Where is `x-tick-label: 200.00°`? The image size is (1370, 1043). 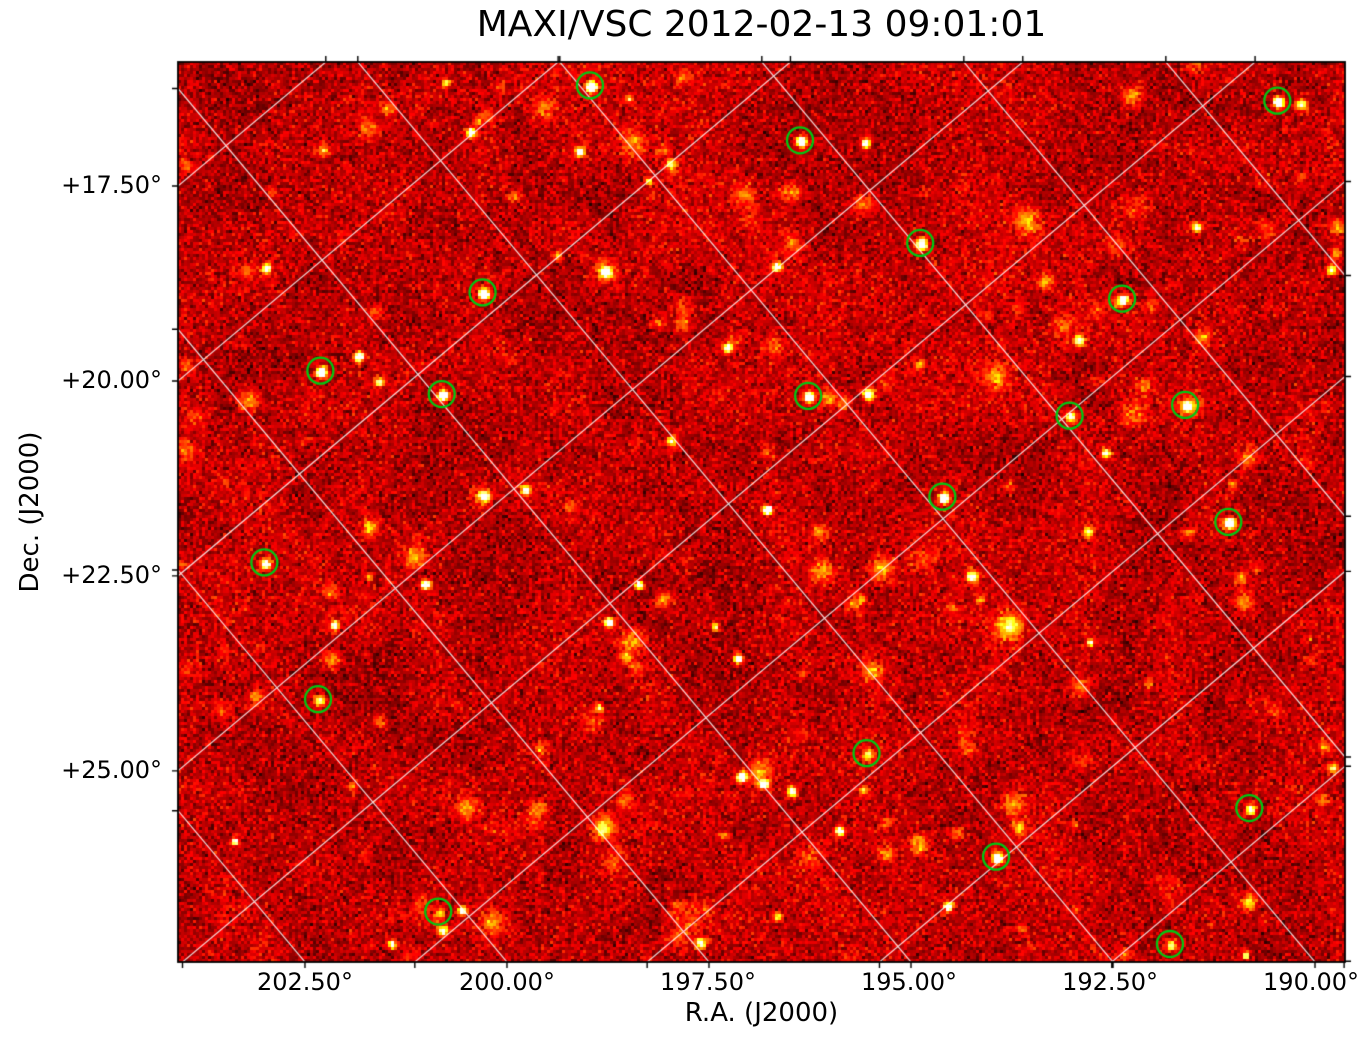
x-tick-label: 200.00° is located at coordinates (506, 982).